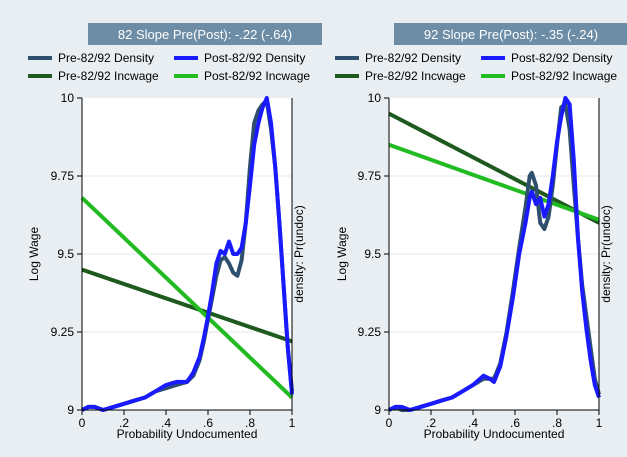 This screenshot has height=457, width=627. I want to click on post-82-92-incwage-line, so click(494, 182).